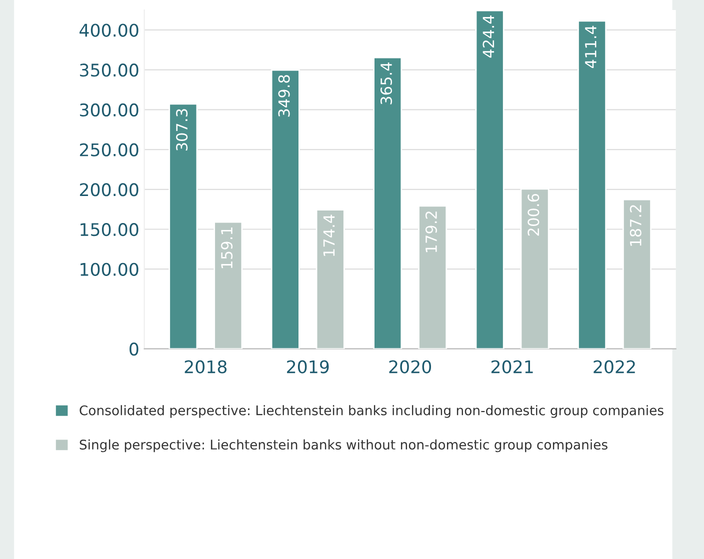  Describe the element at coordinates (109, 149) in the screenshot. I see `y-tick-label: 250.00` at that location.